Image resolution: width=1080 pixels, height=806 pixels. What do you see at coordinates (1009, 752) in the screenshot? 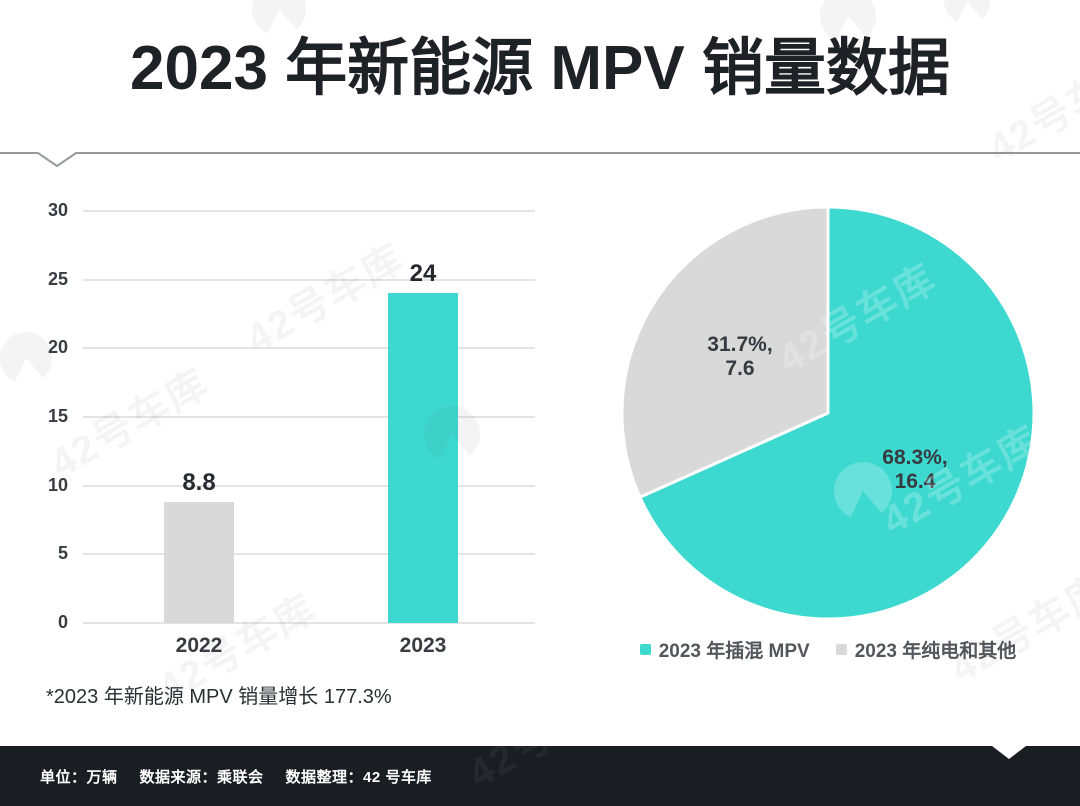
I see `footer-notch-icon` at bounding box center [1009, 752].